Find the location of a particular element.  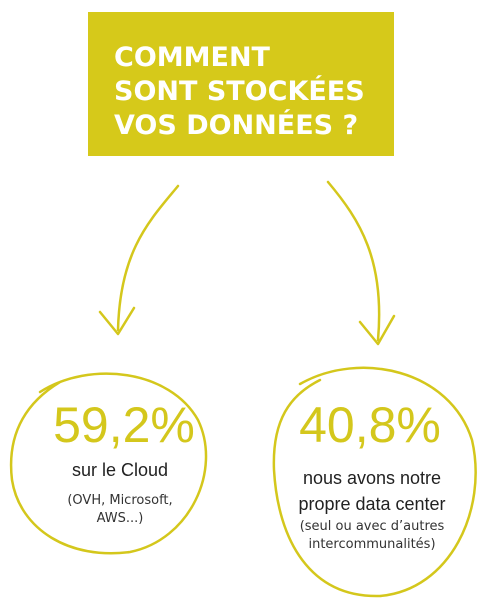

note: intercommunalités) is located at coordinates (371, 544).